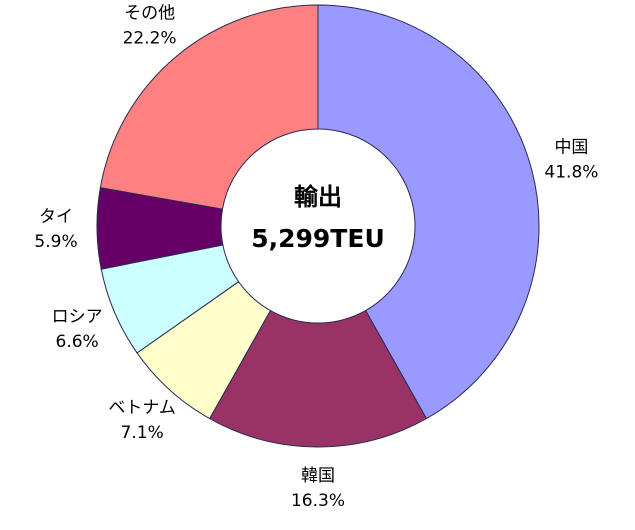  What do you see at coordinates (142, 408) in the screenshot?
I see `slice-name: ベトナム` at bounding box center [142, 408].